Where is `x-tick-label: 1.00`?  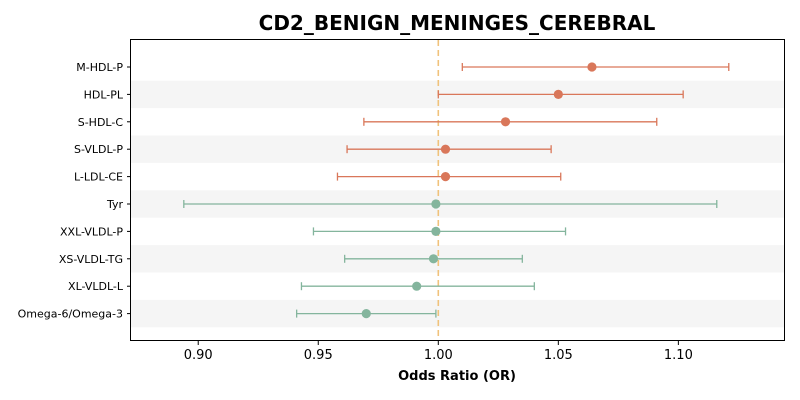 x-tick-label: 1.00 is located at coordinates (438, 355).